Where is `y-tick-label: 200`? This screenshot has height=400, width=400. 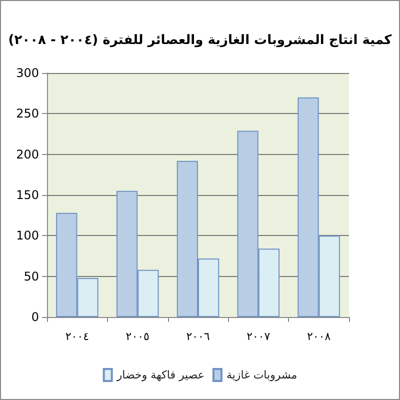
y-tick-label: 200 is located at coordinates (27, 154).